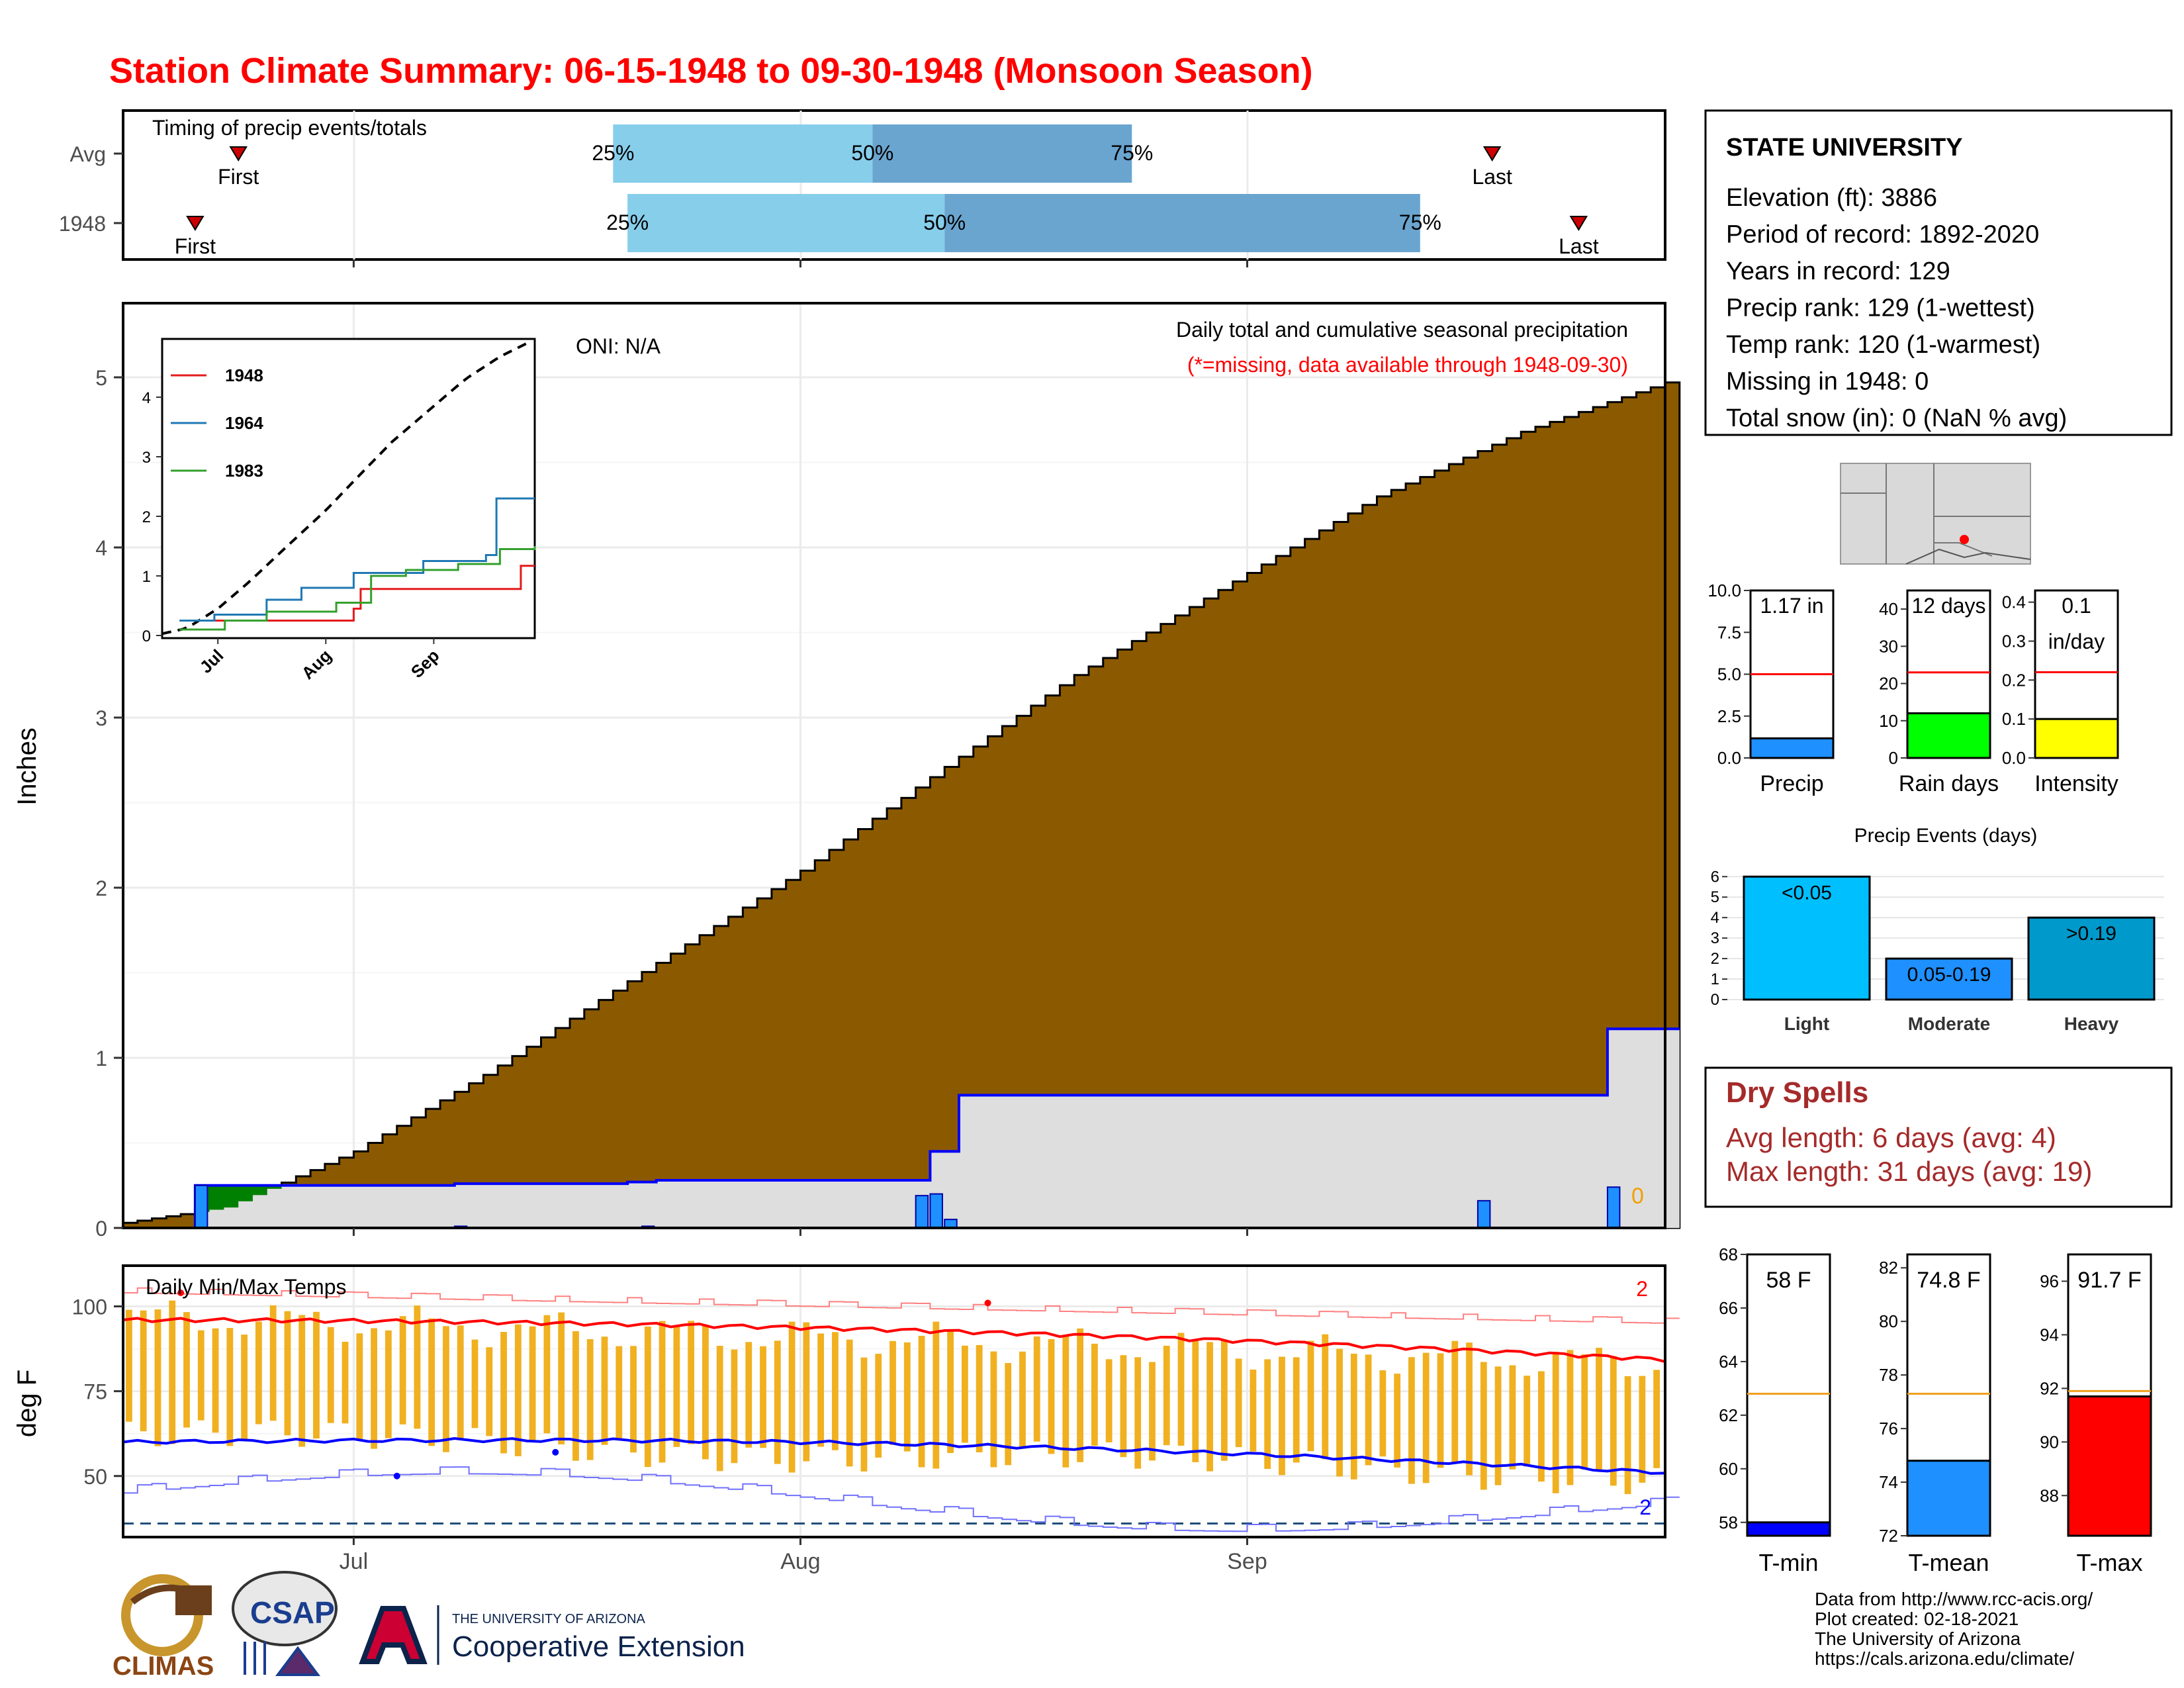 This screenshot has width=2184, height=1688. What do you see at coordinates (2109, 1562) in the screenshot?
I see `temp-stat-label: T-max` at bounding box center [2109, 1562].